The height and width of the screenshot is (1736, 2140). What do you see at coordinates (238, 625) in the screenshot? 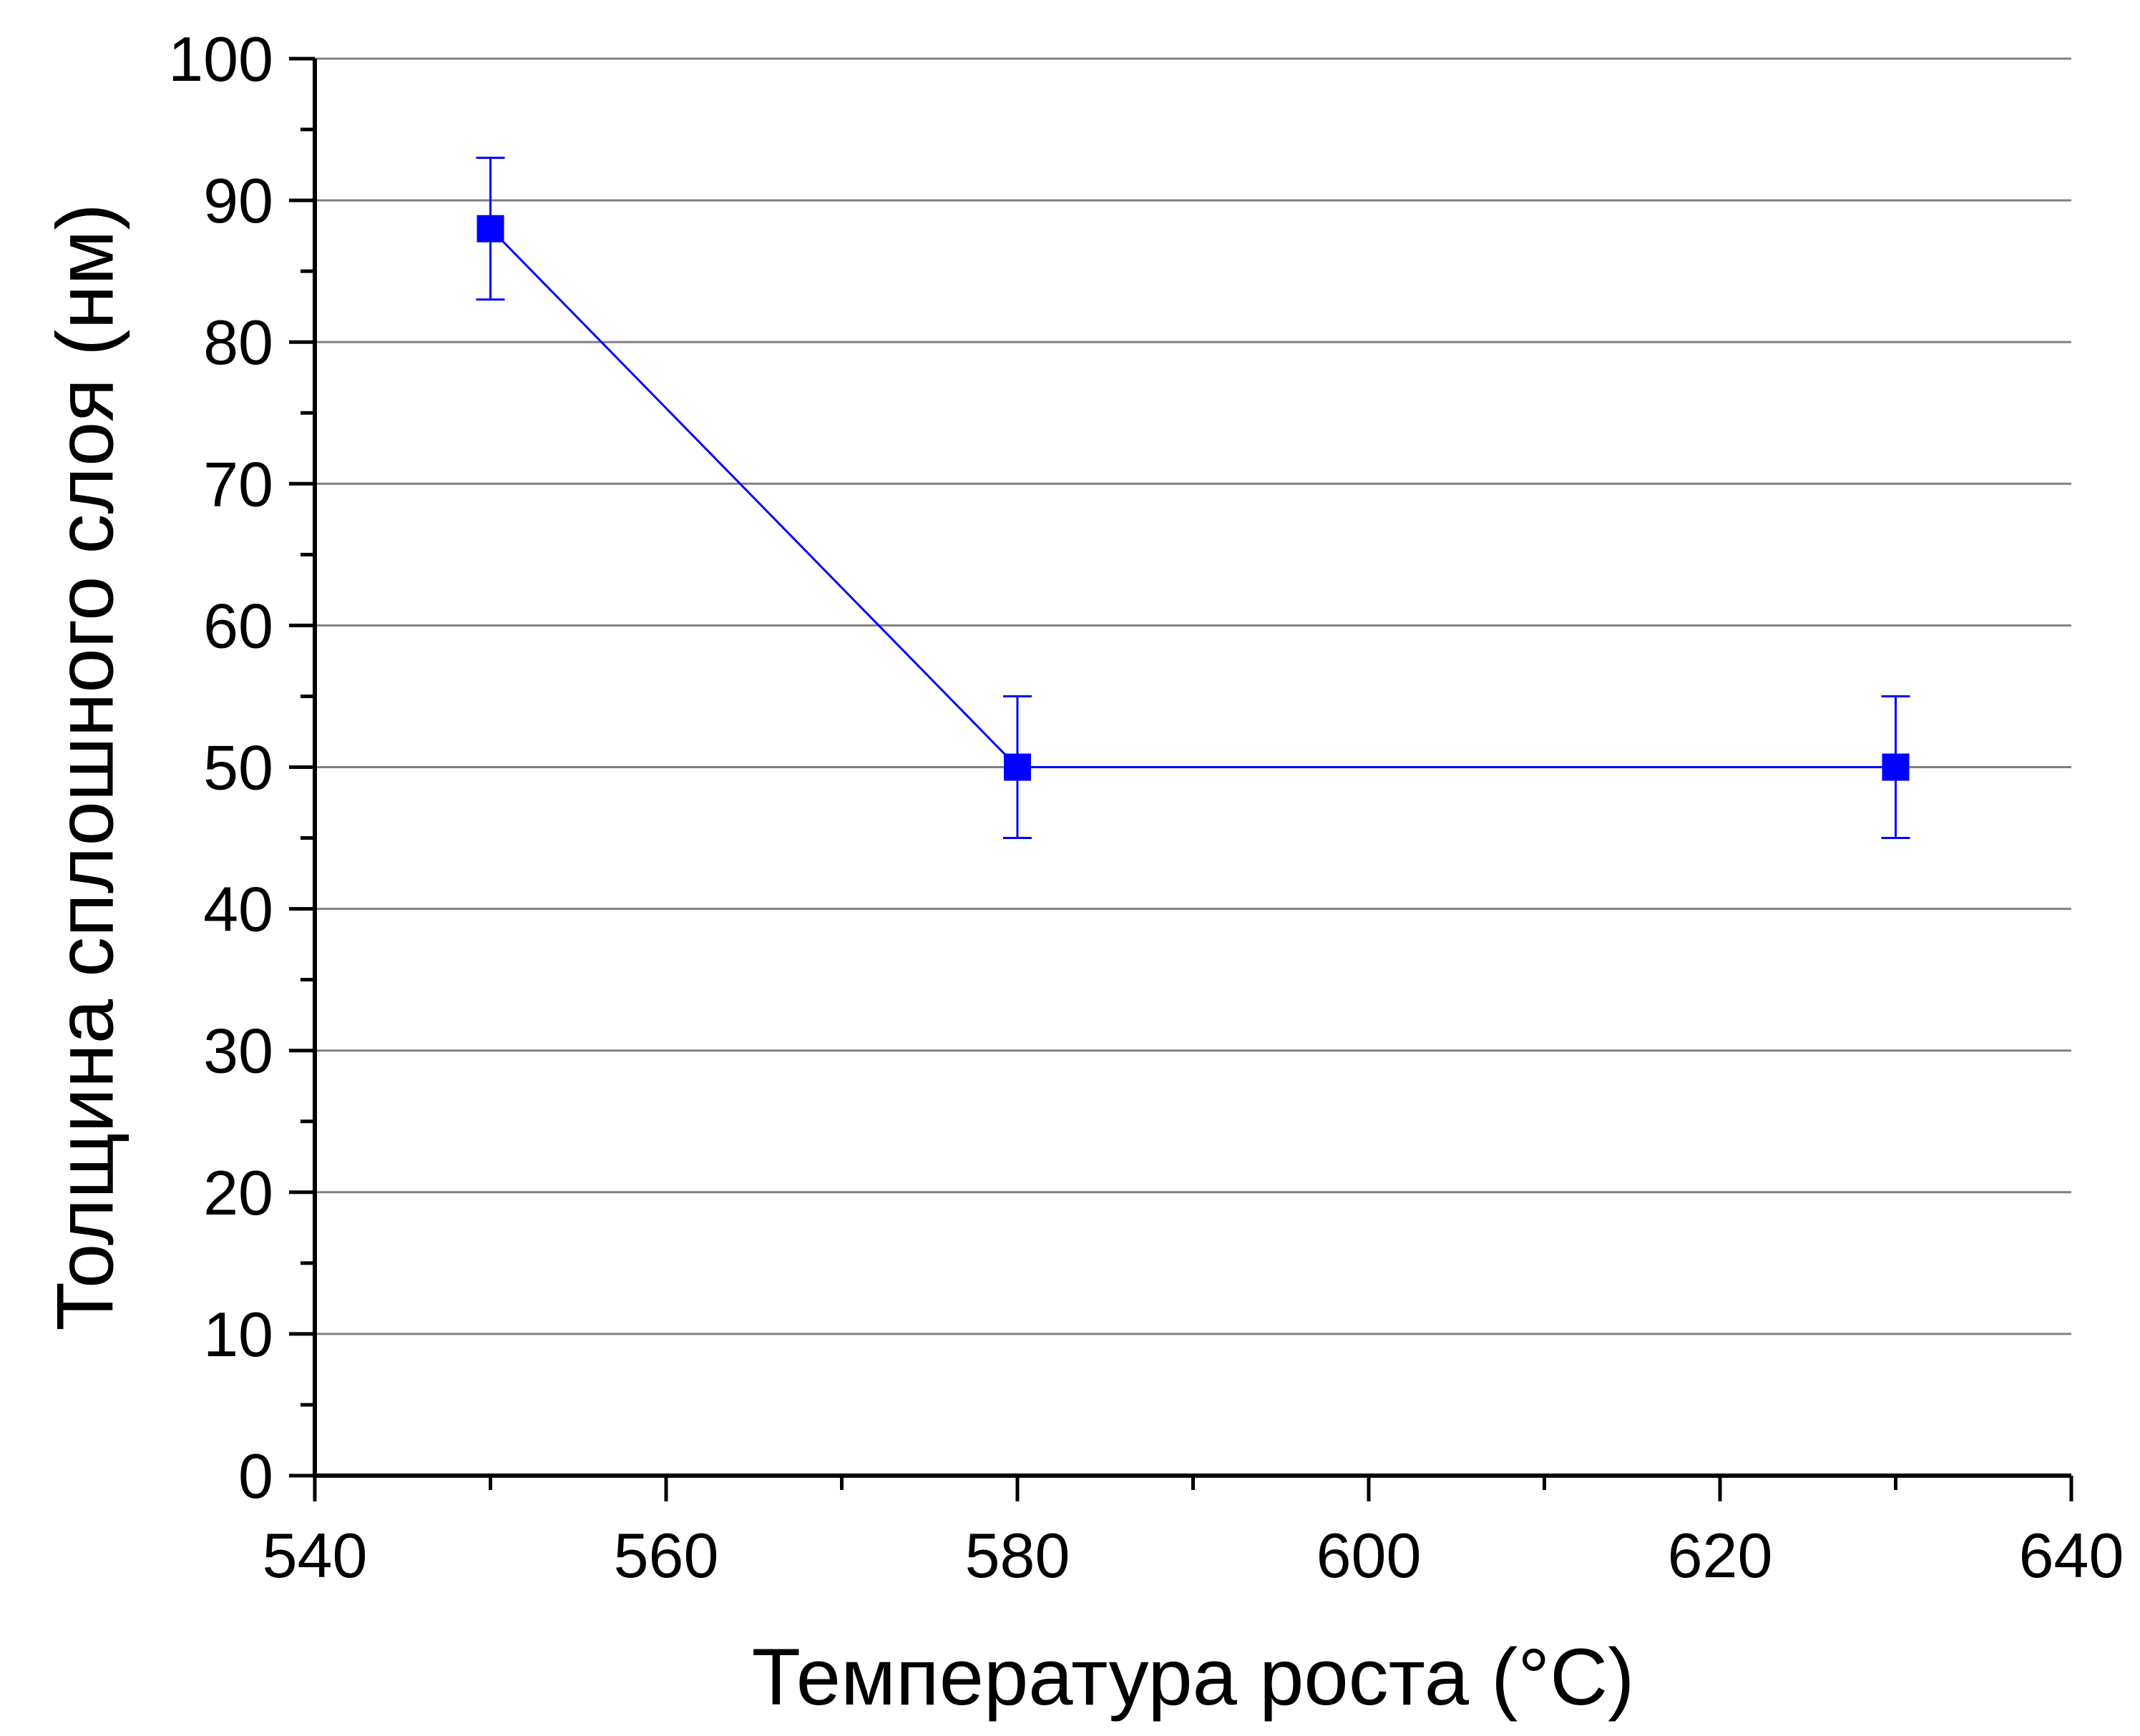
I see `y-tick-label-60: 60` at bounding box center [238, 625].